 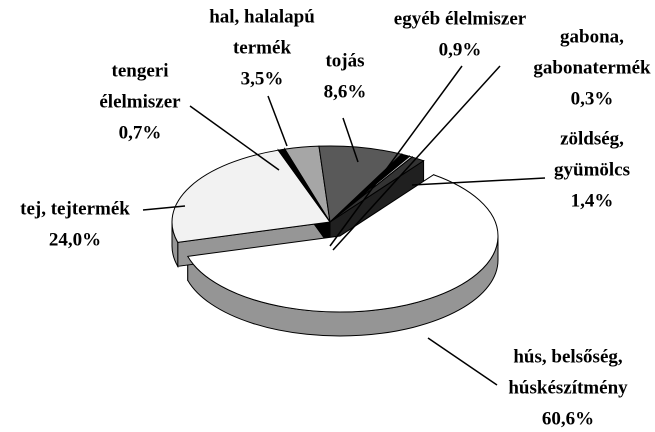 What do you see at coordinates (592, 36) in the screenshot?
I see `slice-label: gabona,` at bounding box center [592, 36].